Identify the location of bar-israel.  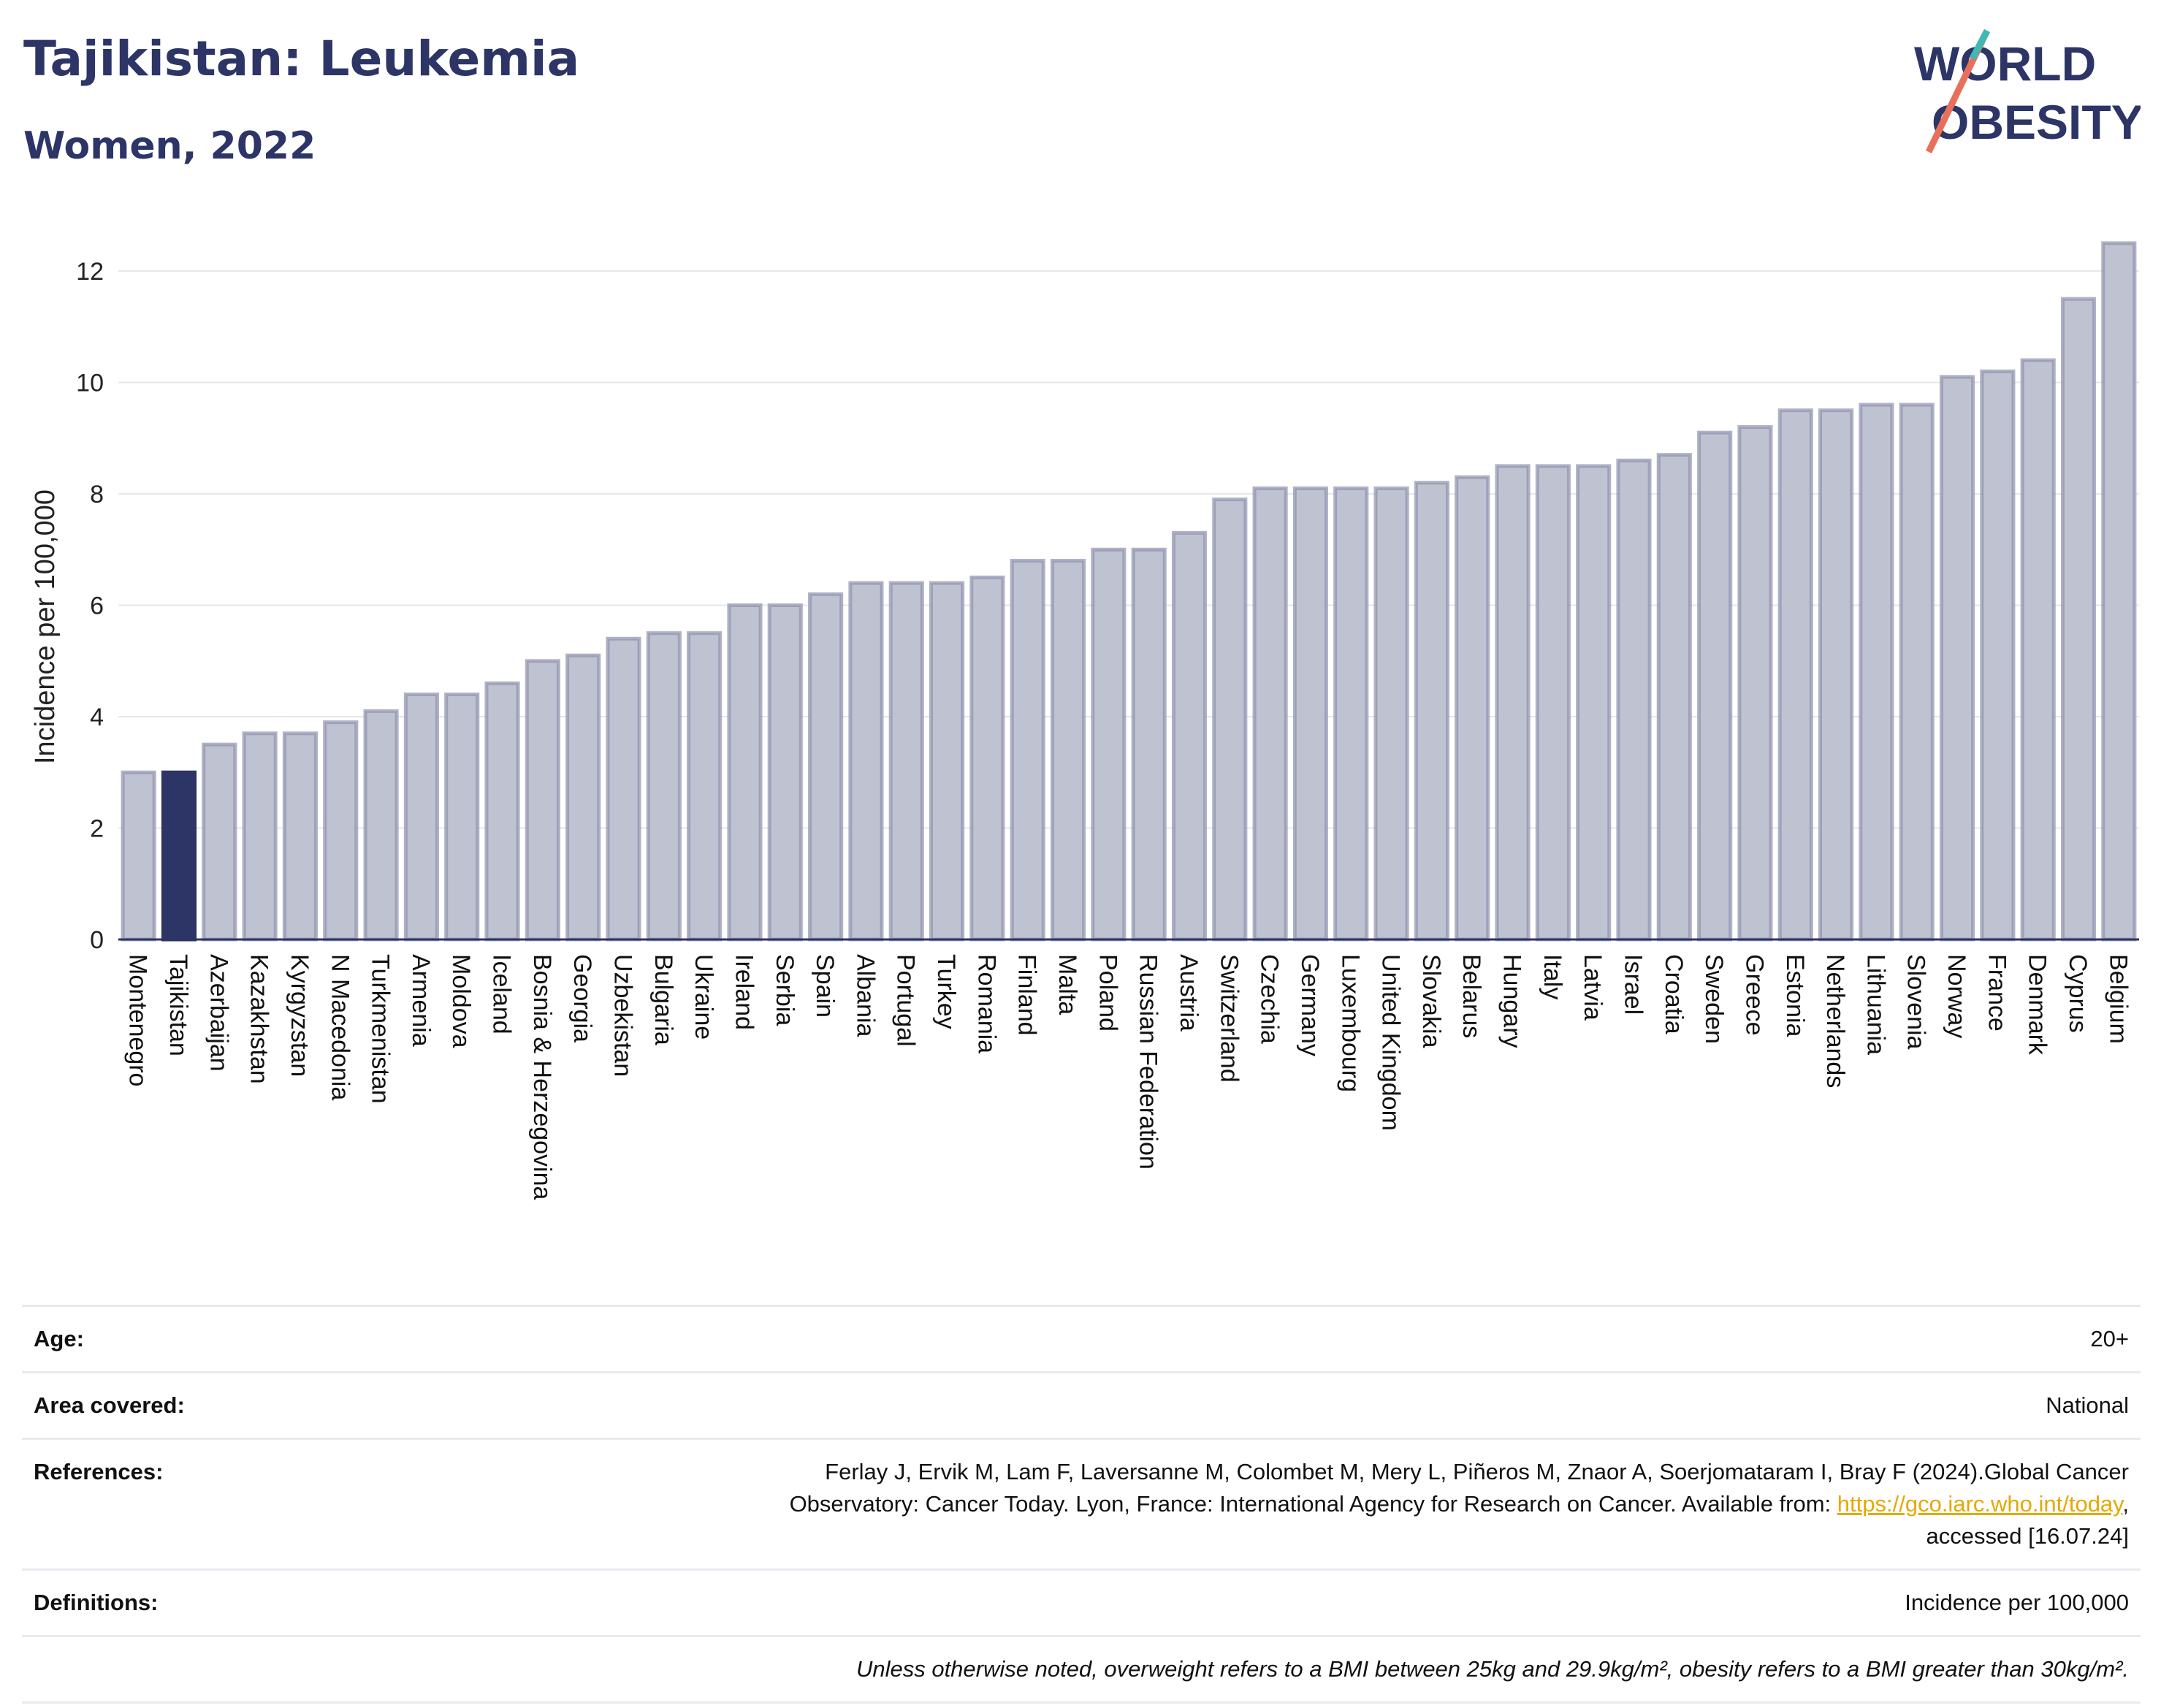
(1634, 700).